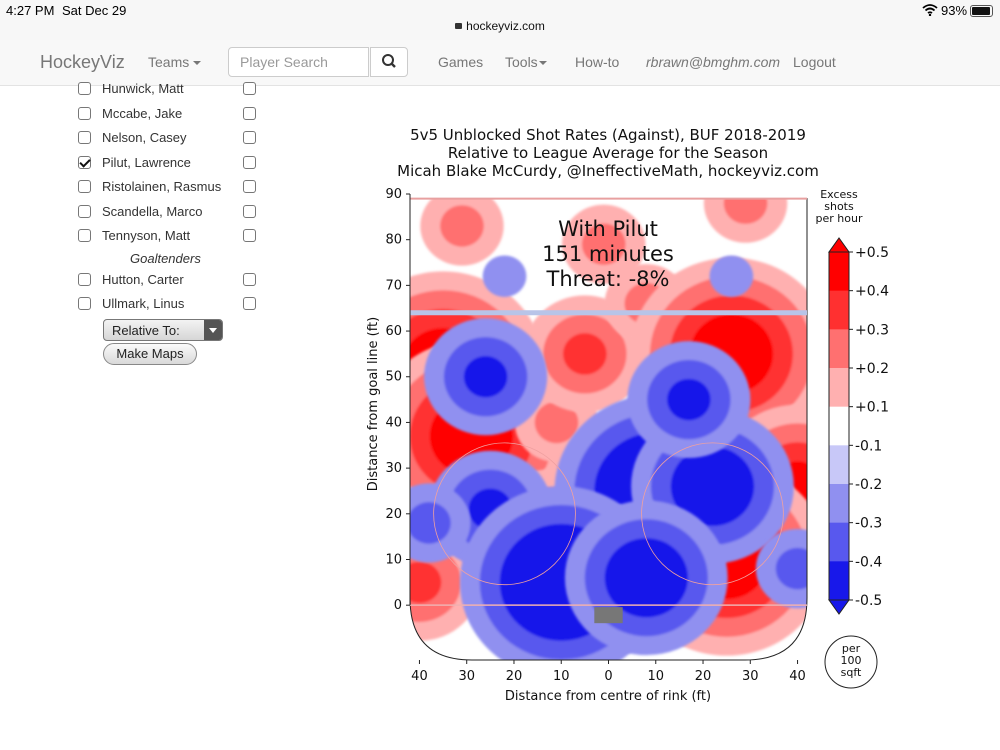 The image size is (1000, 750). Describe the element at coordinates (298, 62) in the screenshot. I see `player-search-input` at that location.